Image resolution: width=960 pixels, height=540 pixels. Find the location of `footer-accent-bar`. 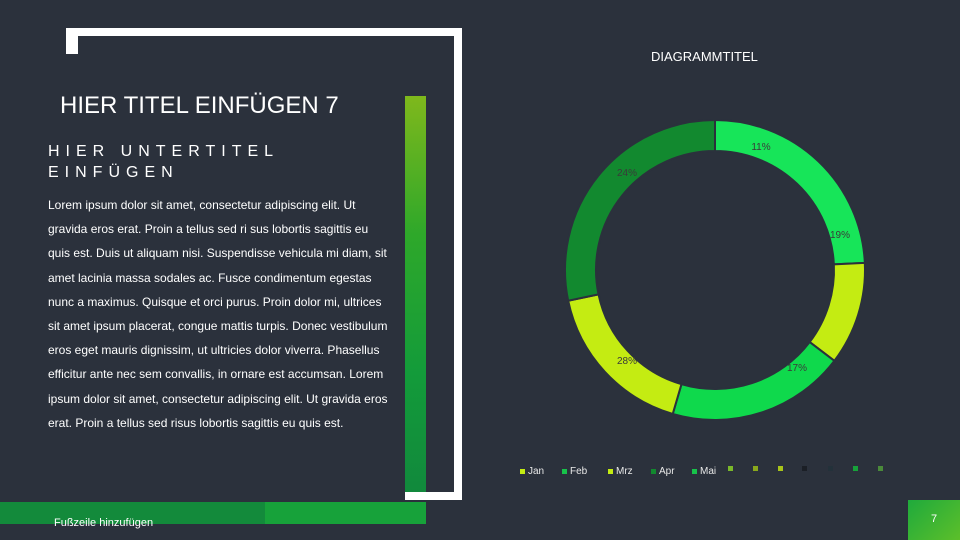

footer-accent-bar is located at coordinates (132, 513).